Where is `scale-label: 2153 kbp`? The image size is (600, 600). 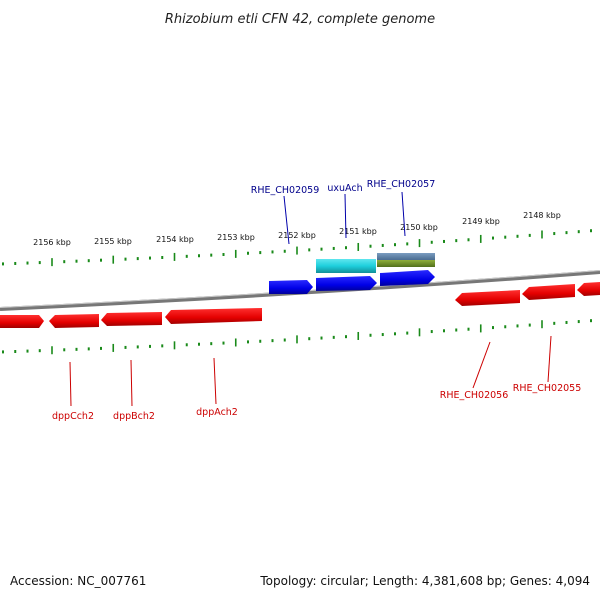 scale-label: 2153 kbp is located at coordinates (236, 237).